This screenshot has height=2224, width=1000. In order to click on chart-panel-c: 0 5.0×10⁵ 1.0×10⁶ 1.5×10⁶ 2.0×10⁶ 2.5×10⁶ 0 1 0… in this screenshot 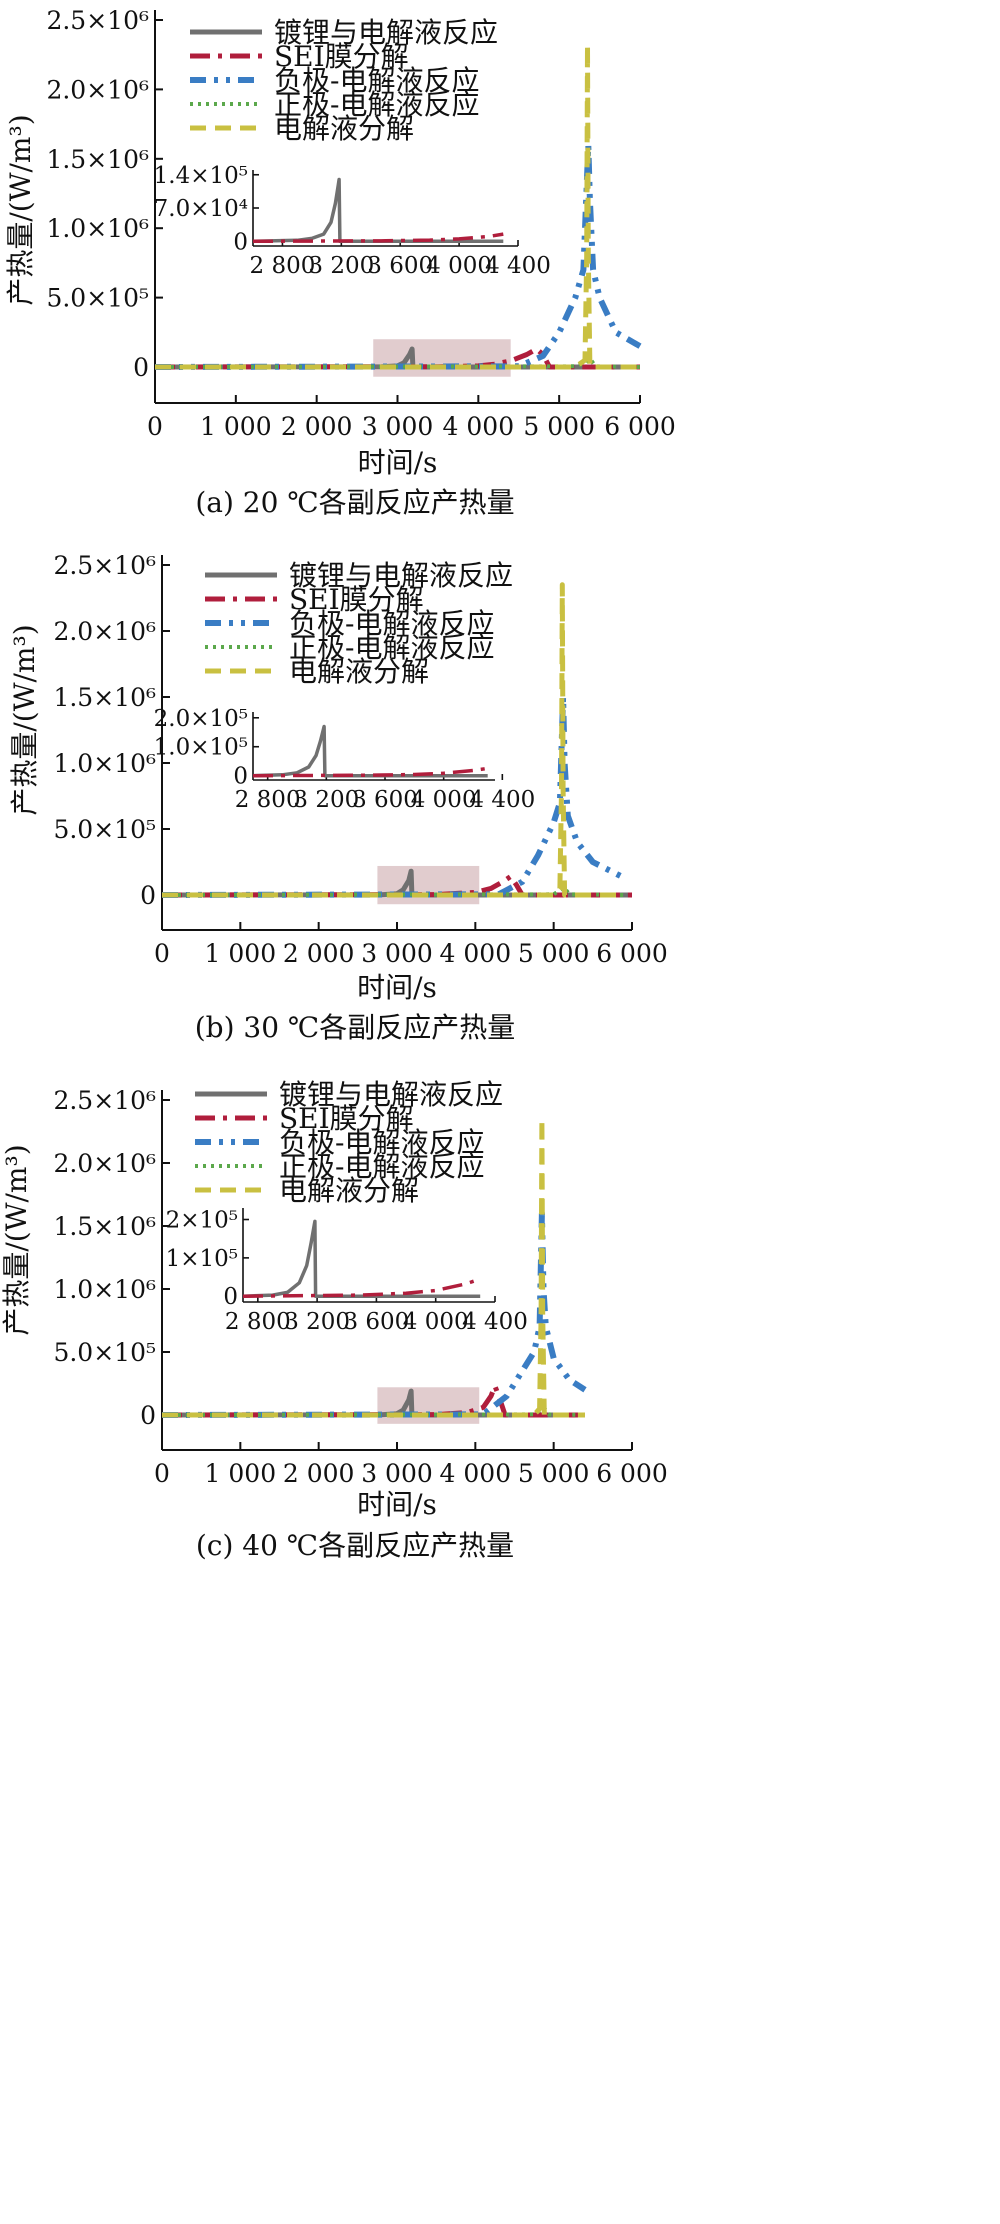, I will do `click(334, 1320)`.